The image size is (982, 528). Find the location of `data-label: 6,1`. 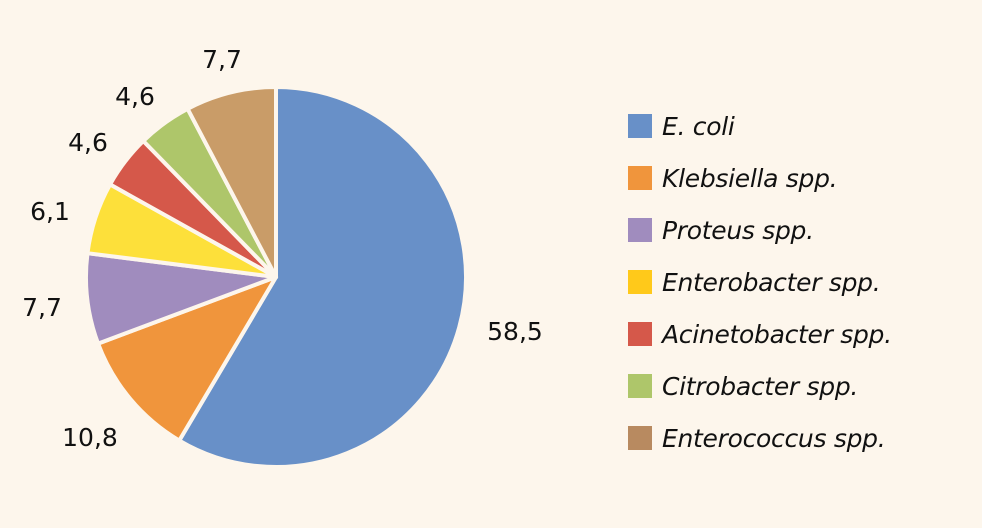

data-label: 6,1 is located at coordinates (50, 211).